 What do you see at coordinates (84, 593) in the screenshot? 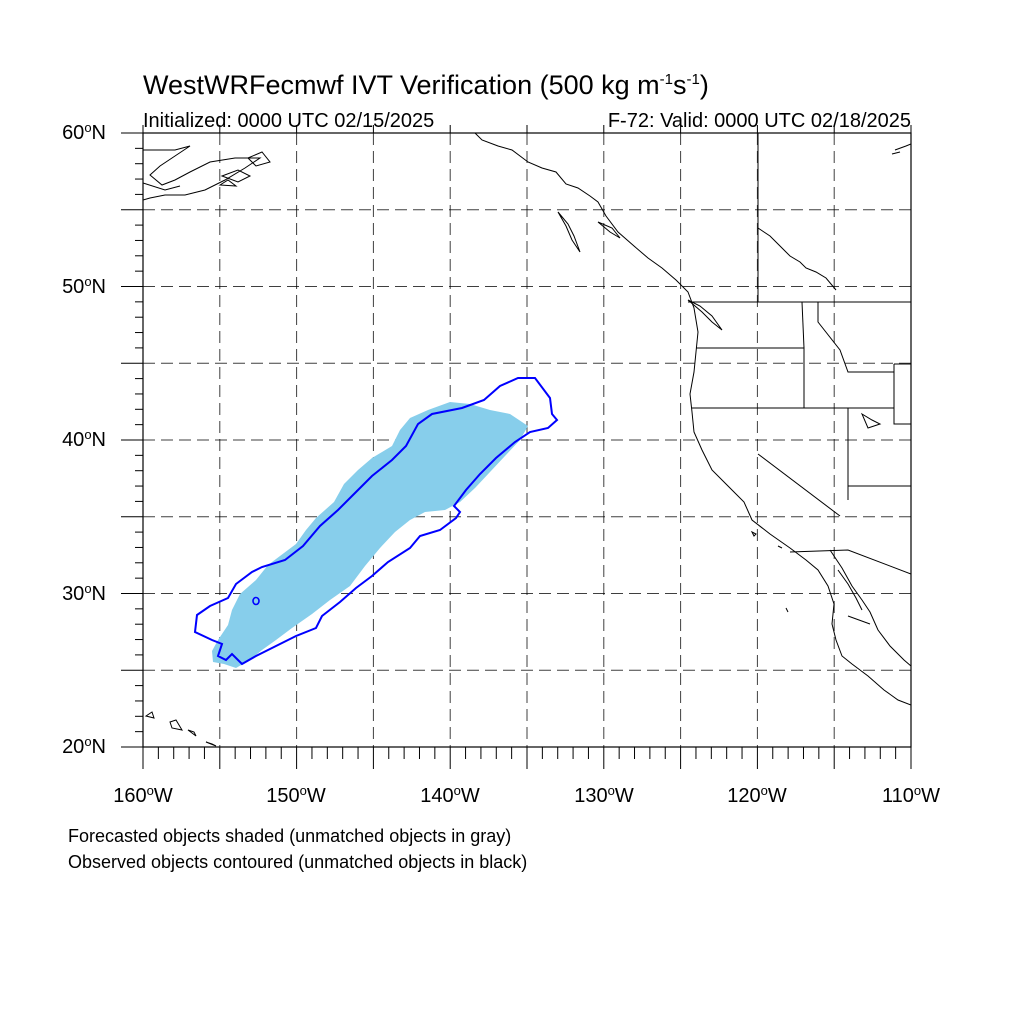
I see `lat-label-30n: 30oN` at bounding box center [84, 593].